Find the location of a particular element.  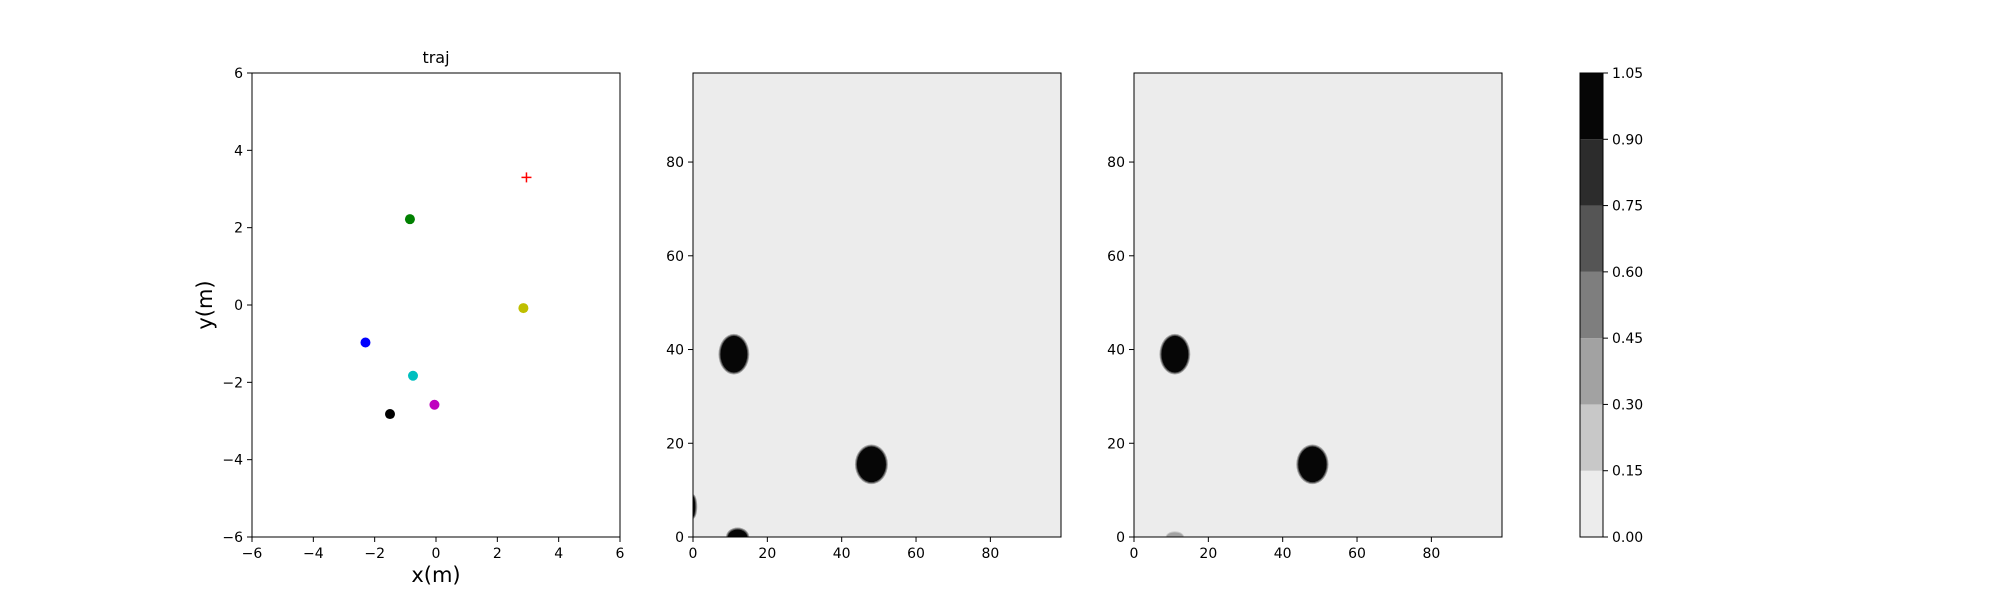

trajectory-title: traj is located at coordinates (435, 57).